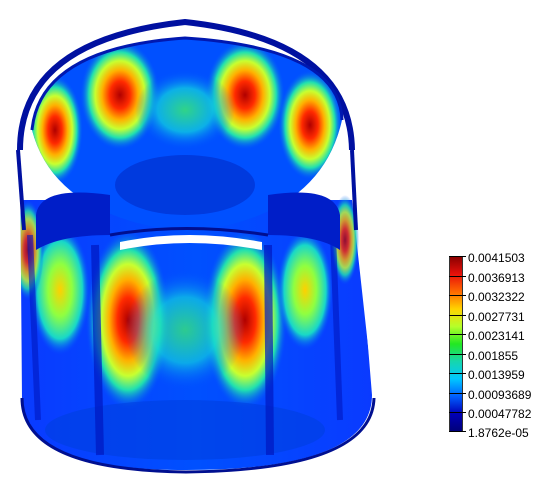 The width and height of the screenshot is (556, 497). What do you see at coordinates (198, 435) in the screenshot?
I see `cylinder-bottom-edge` at bounding box center [198, 435].